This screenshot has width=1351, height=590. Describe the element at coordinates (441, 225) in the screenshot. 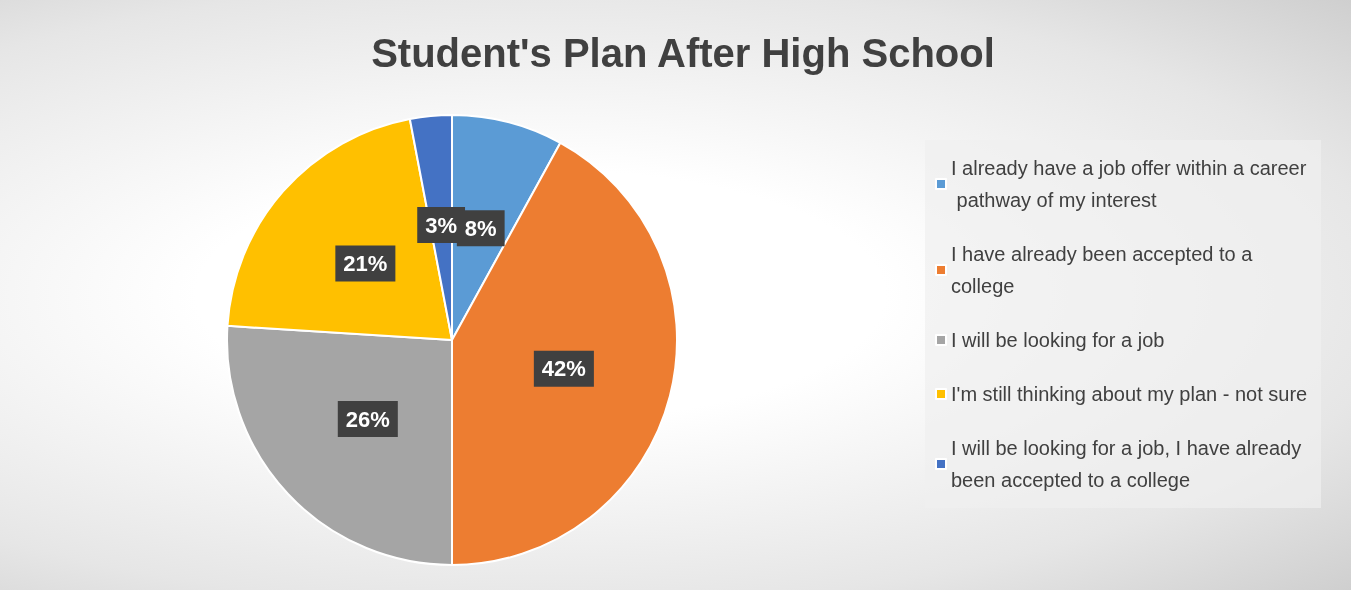

I see `data-label: 3%` at that location.